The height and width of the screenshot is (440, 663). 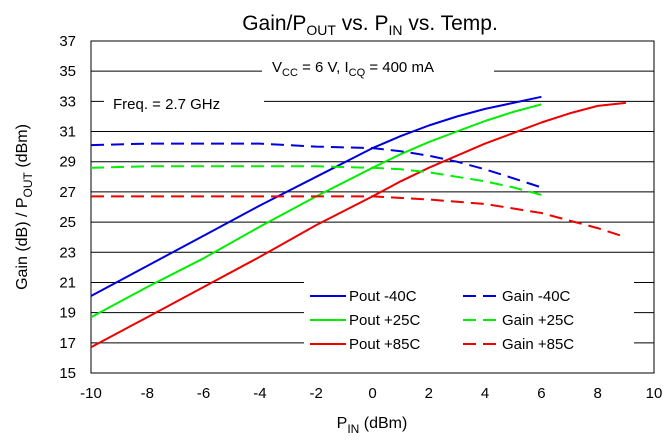 I want to click on y-tick-label: 17, so click(x=67, y=343).